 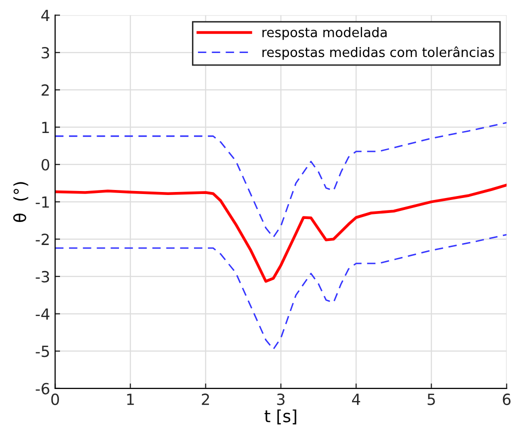 I want to click on y-axis-title: θ (°), so click(x=20, y=202).